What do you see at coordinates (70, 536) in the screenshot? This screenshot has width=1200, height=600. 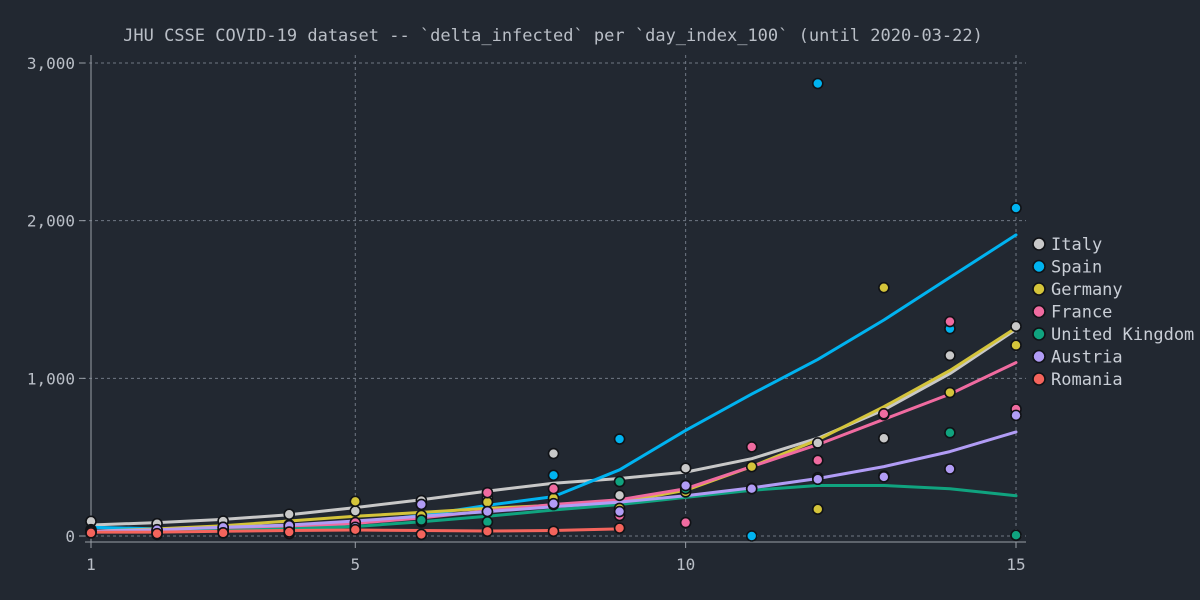 I see `y-tick-label: 0` at bounding box center [70, 536].